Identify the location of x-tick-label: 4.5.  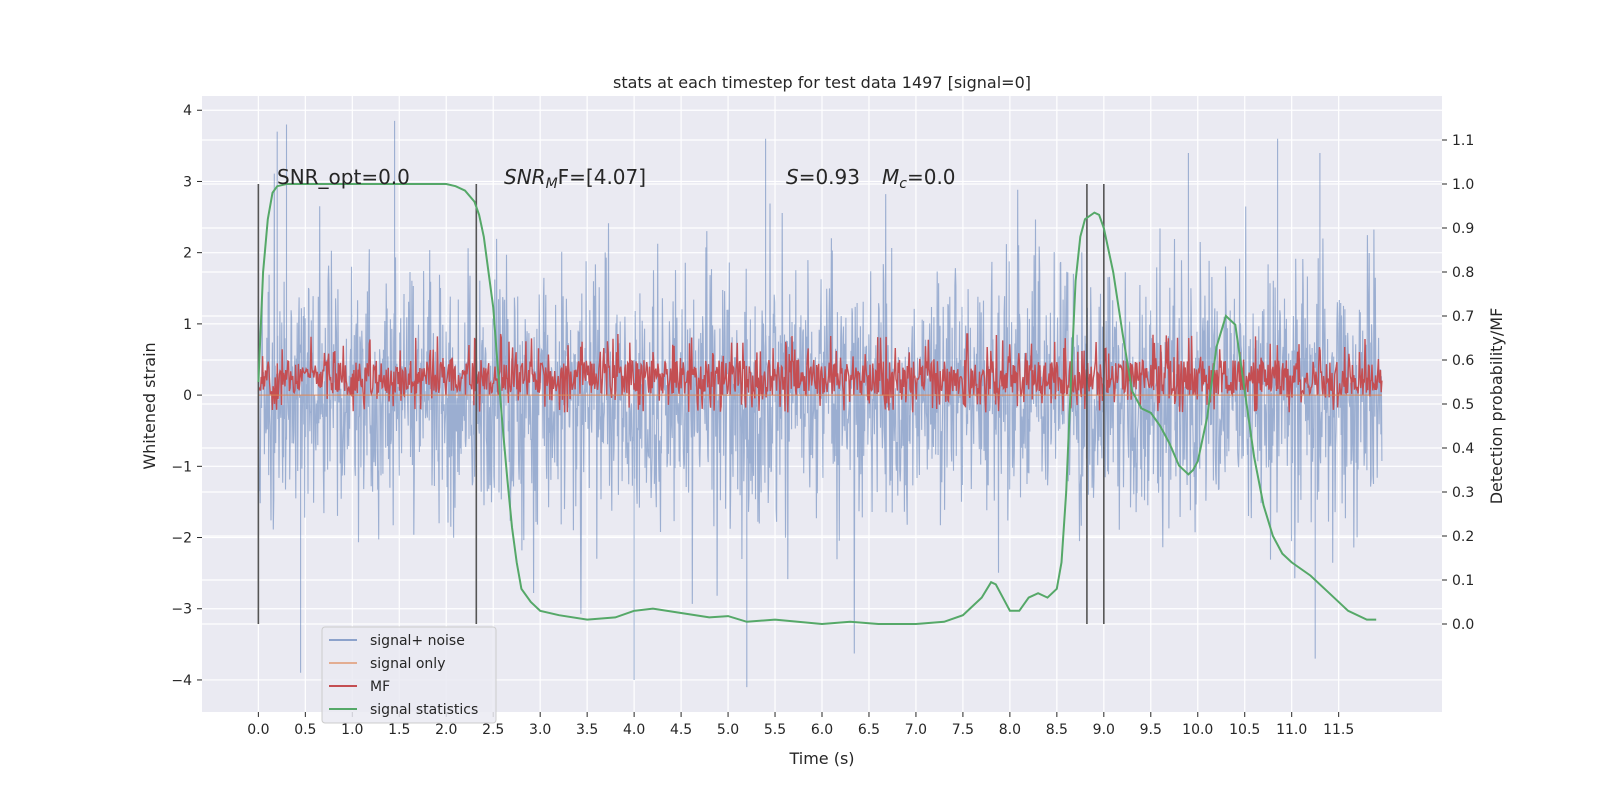
(681, 730).